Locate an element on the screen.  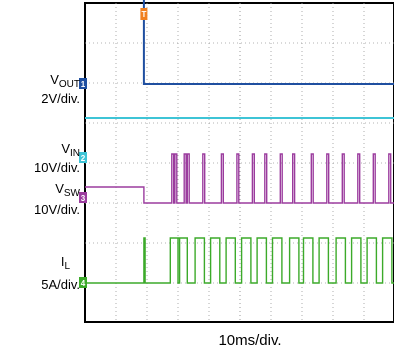
vsw-label-main: V is located at coordinates (59, 188).